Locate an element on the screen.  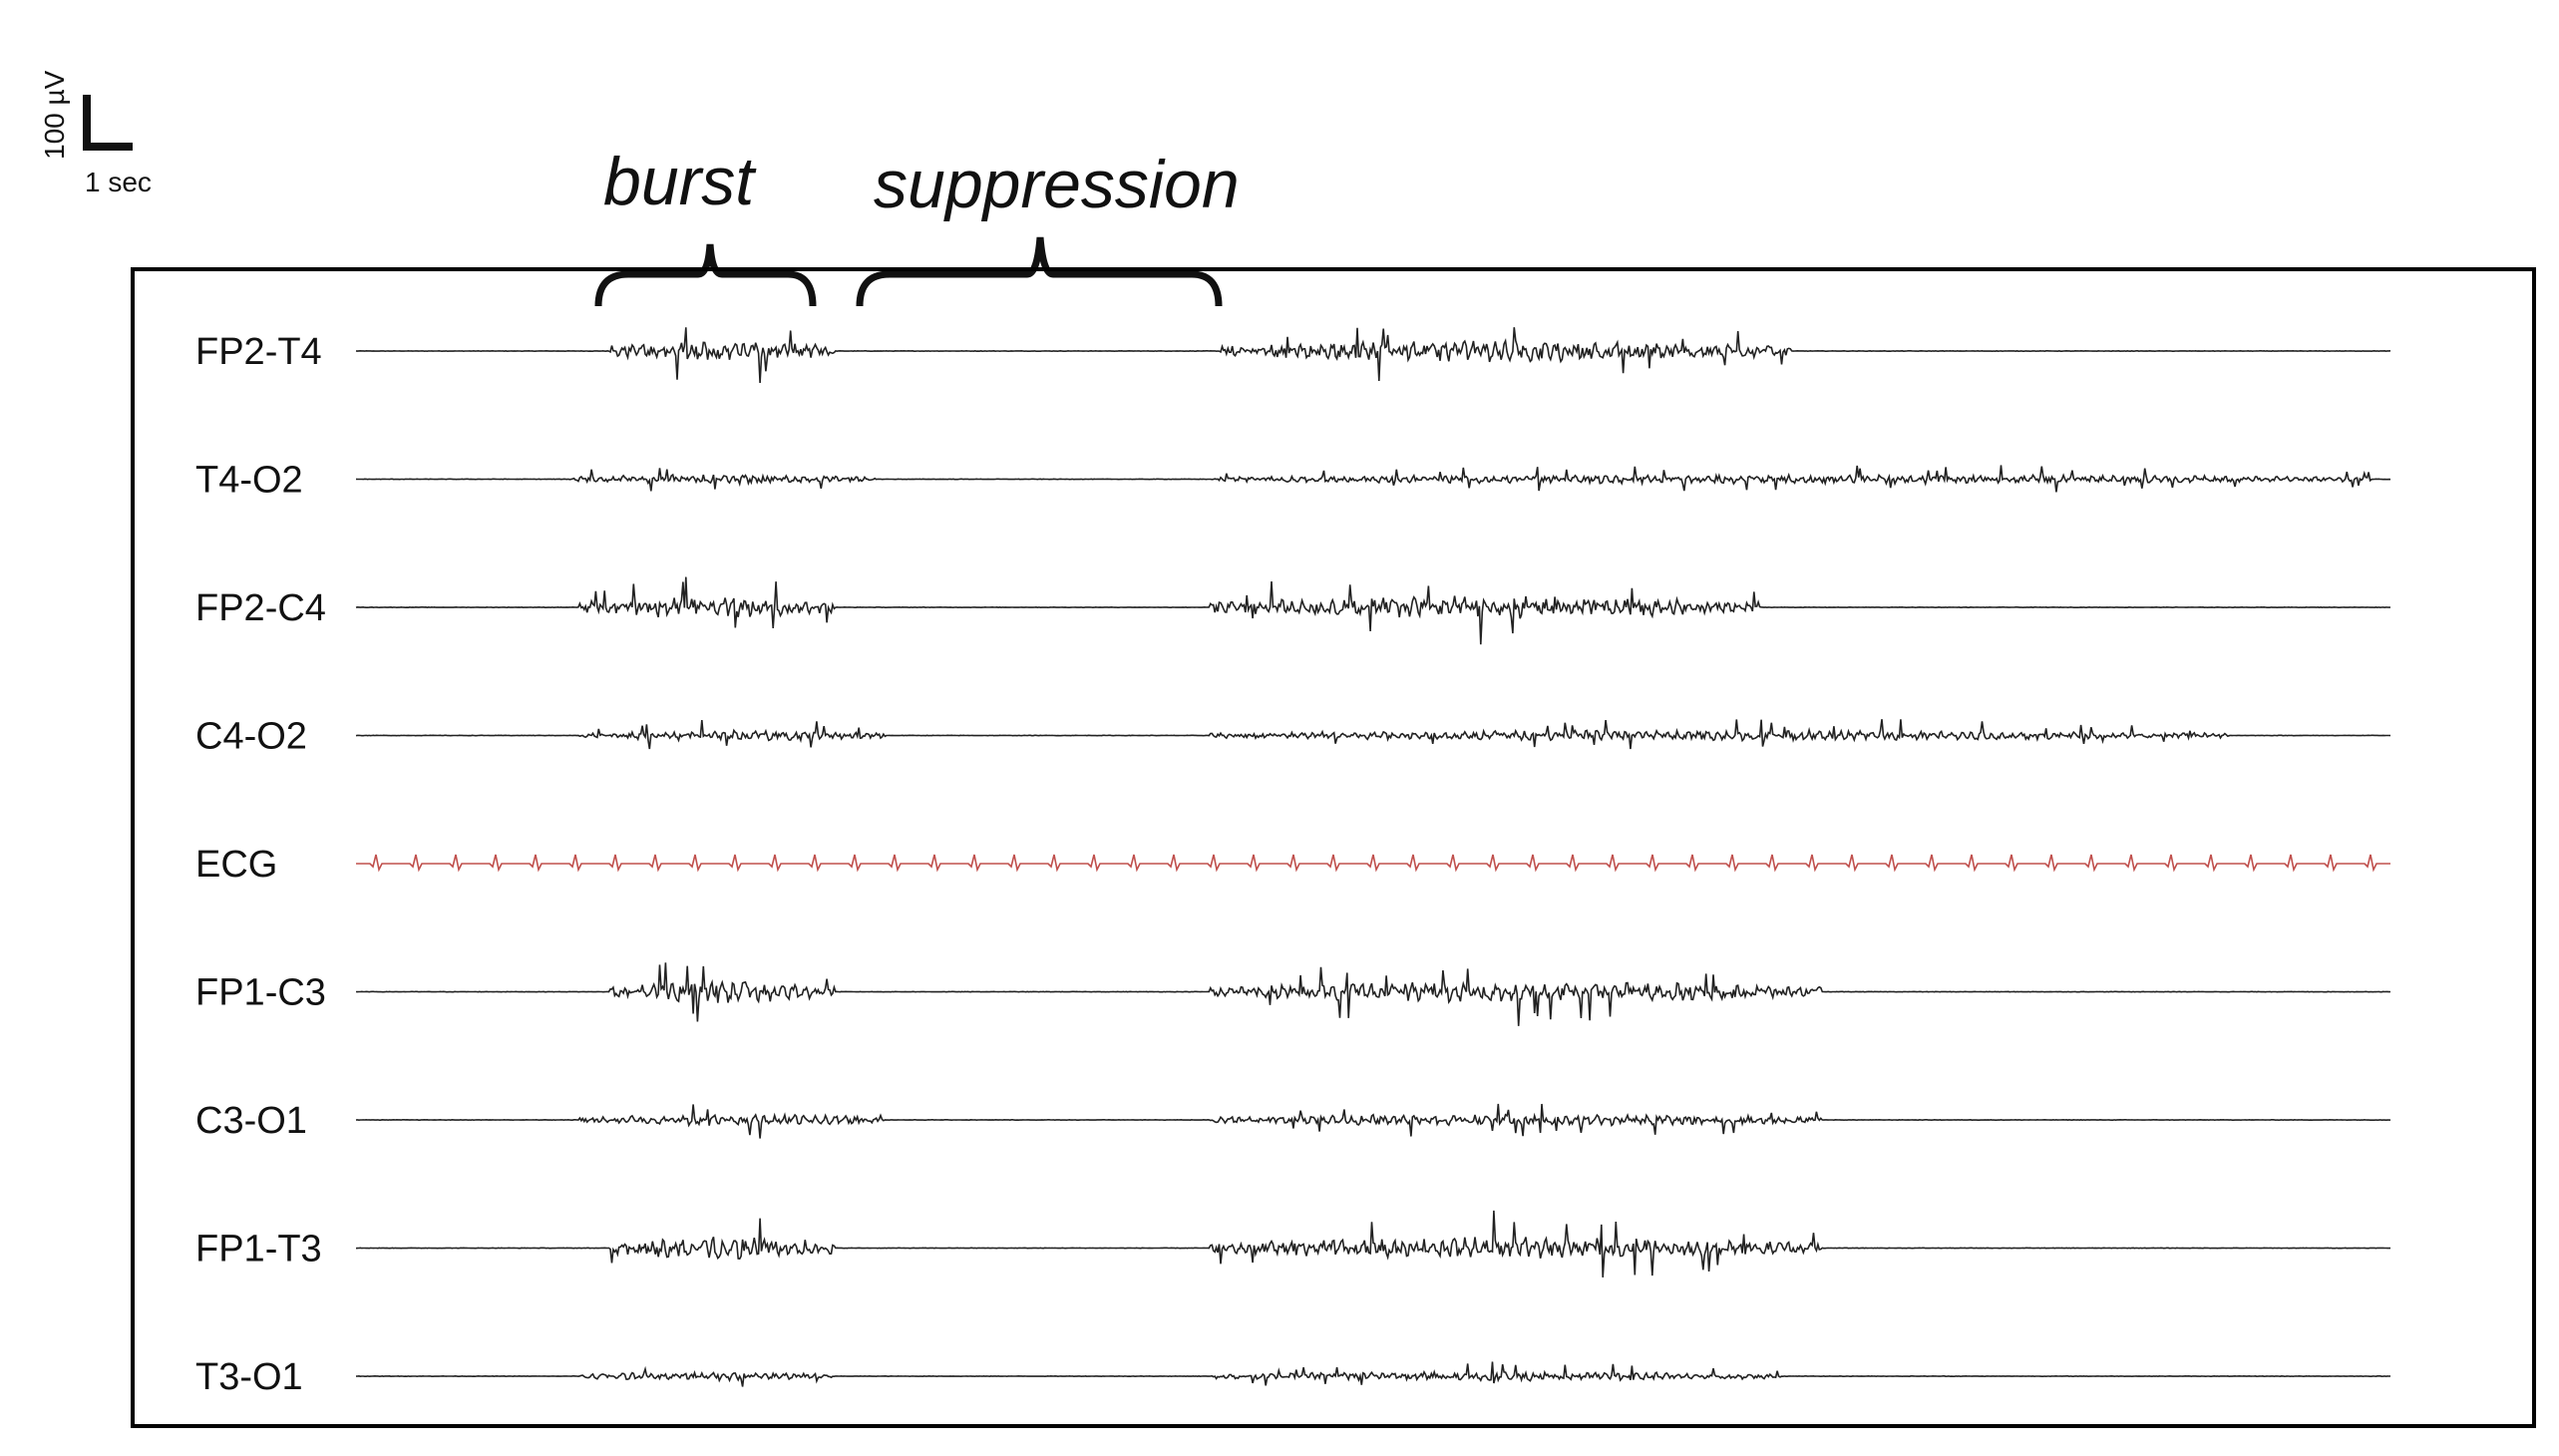
burst-annotation: burst is located at coordinates (705, 225).